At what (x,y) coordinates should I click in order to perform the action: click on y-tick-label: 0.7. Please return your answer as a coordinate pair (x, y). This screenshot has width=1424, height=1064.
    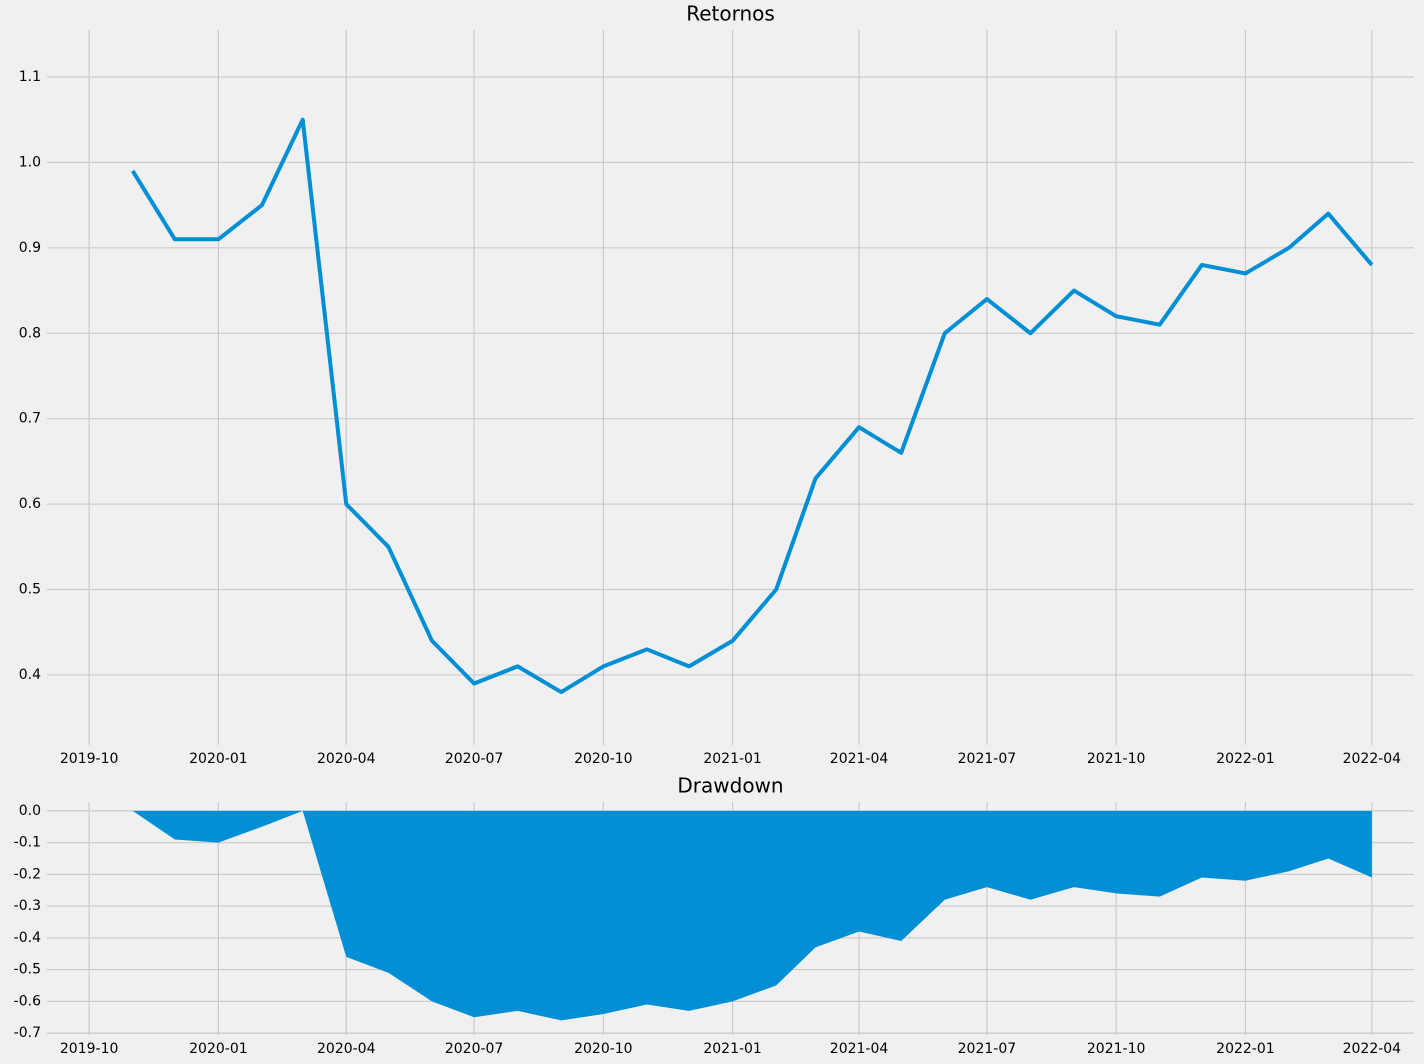
    Looking at the image, I should click on (30, 419).